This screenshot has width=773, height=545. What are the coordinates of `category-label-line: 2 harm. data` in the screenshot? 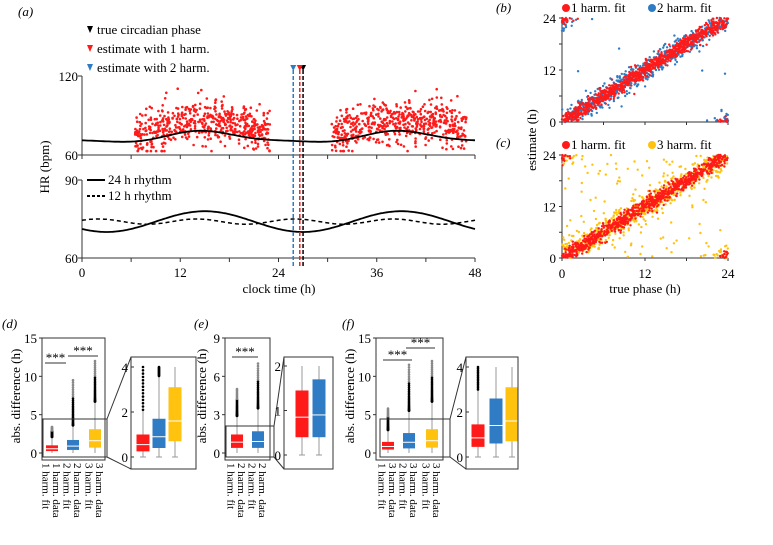 It's located at (241, 490).